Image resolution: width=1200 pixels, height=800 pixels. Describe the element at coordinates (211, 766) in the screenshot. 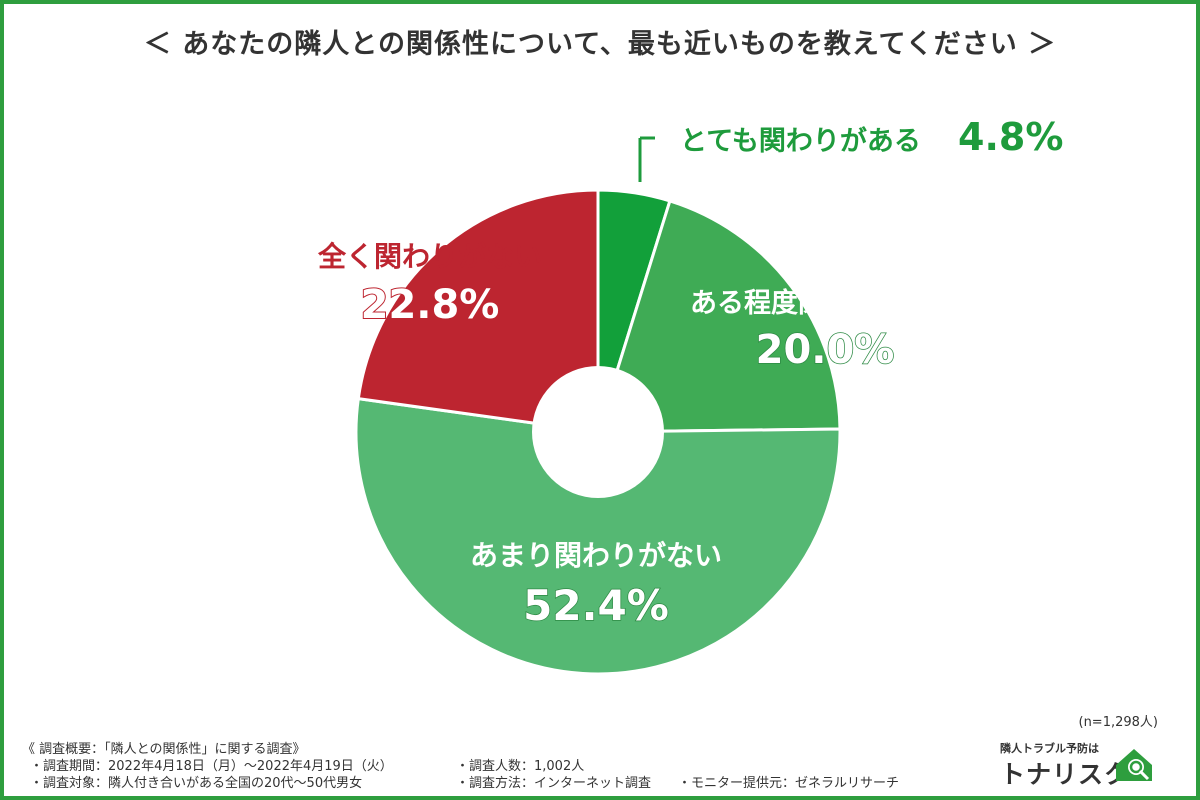

I see `survey-period: ・調査期間：2022年4月18日（月）～2022年4月19日（火）` at that location.